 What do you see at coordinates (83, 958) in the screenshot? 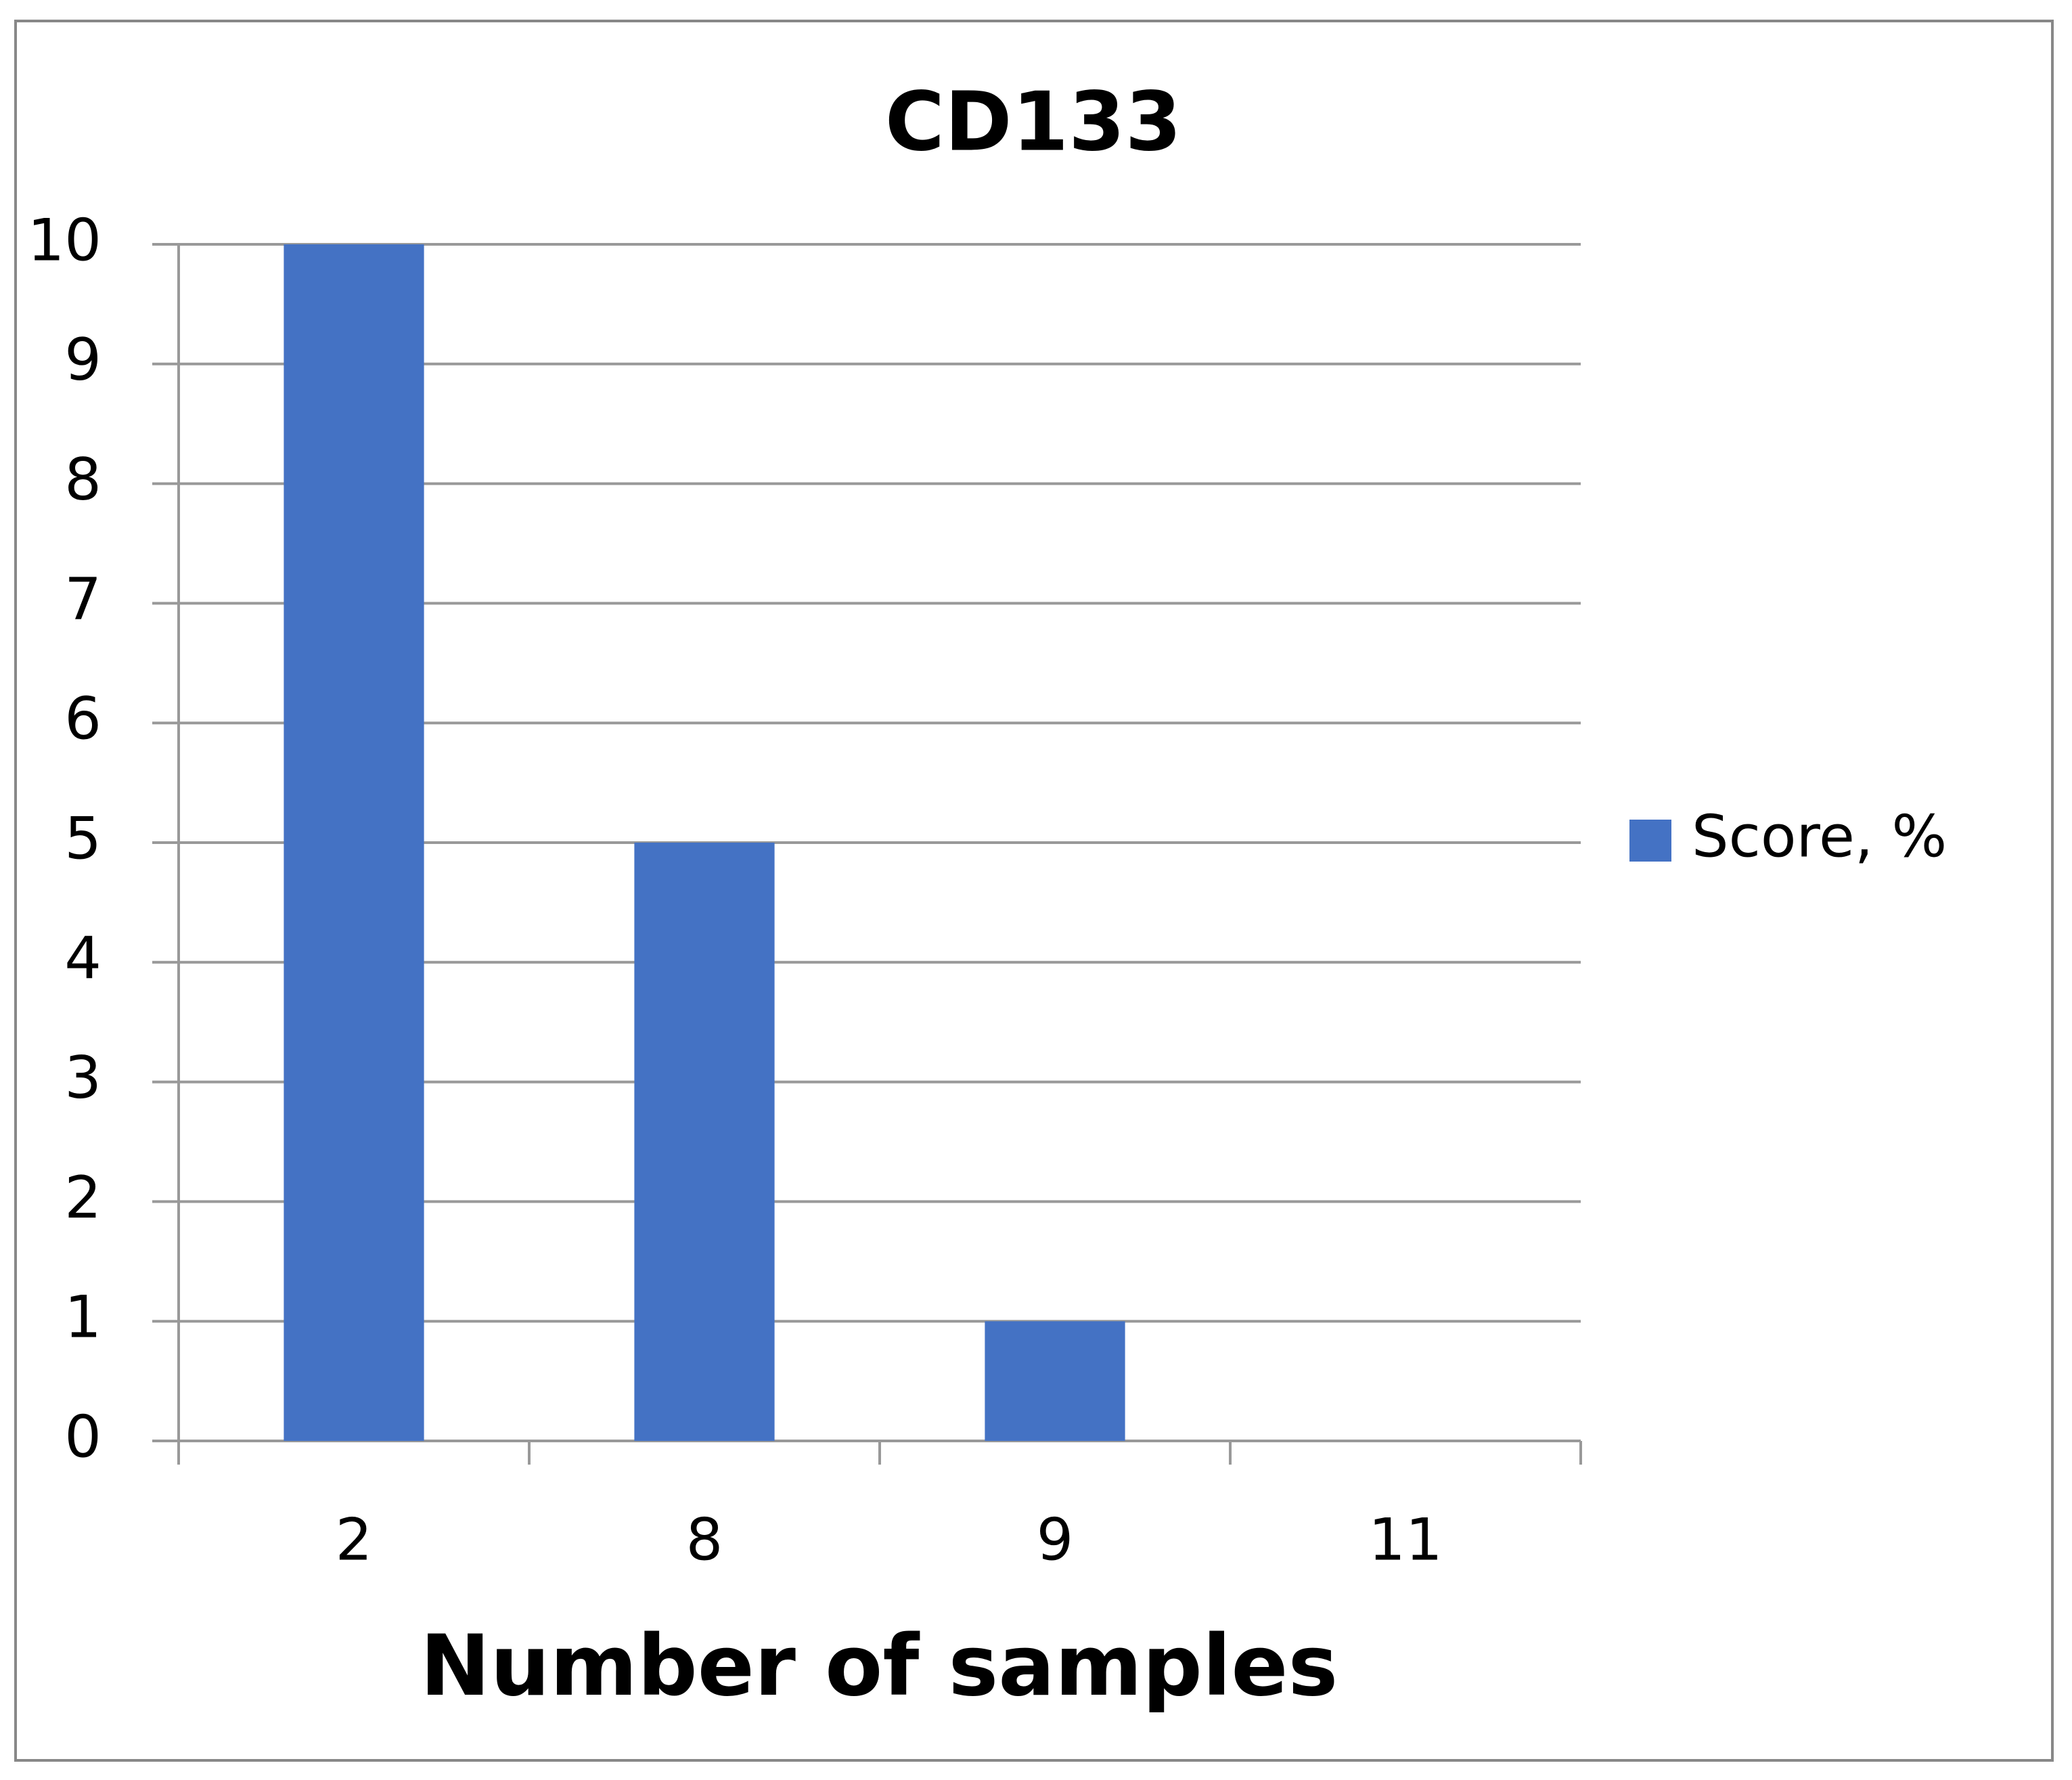
I see `y-tick-label: 4` at bounding box center [83, 958].